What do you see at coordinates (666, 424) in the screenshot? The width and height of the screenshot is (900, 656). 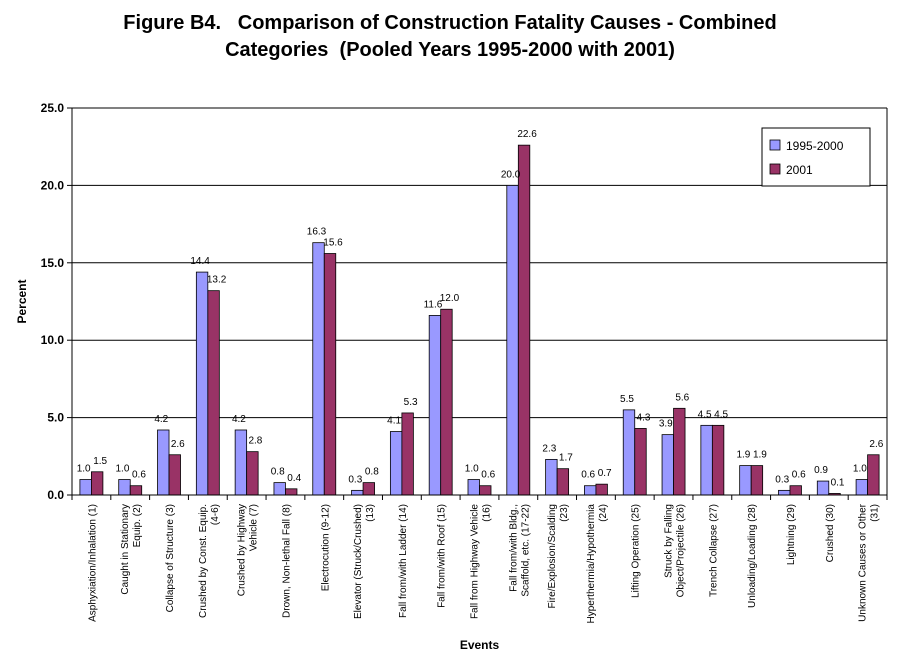 I see `data-label: 3.9` at bounding box center [666, 424].